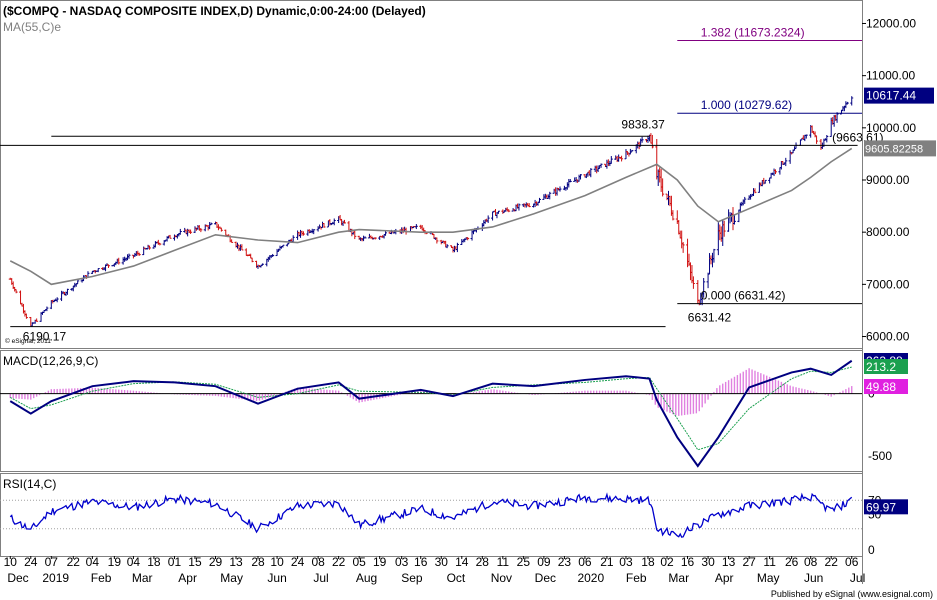 Image resolution: width=937 pixels, height=600 pixels. I want to click on rsi-readout: 69.97, so click(881, 507).